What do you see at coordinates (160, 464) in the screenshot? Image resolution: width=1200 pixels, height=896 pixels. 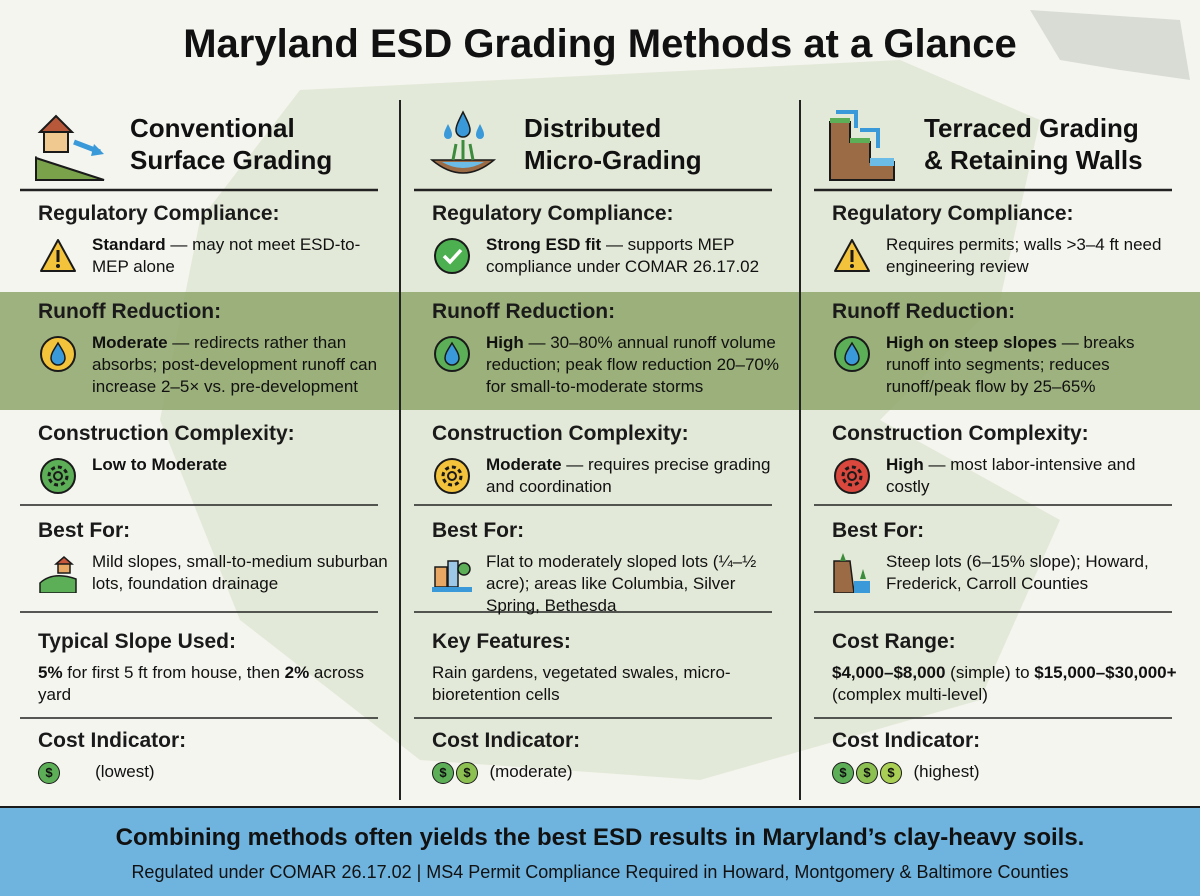 I see `body-text-bold: Low to Moderate` at bounding box center [160, 464].